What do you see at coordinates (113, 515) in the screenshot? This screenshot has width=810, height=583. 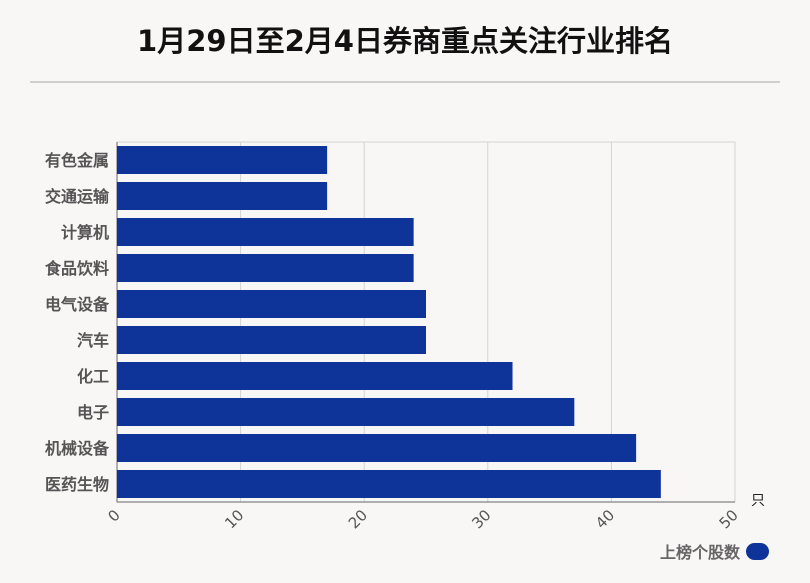 I see `x-tick-label: 0` at bounding box center [113, 515].